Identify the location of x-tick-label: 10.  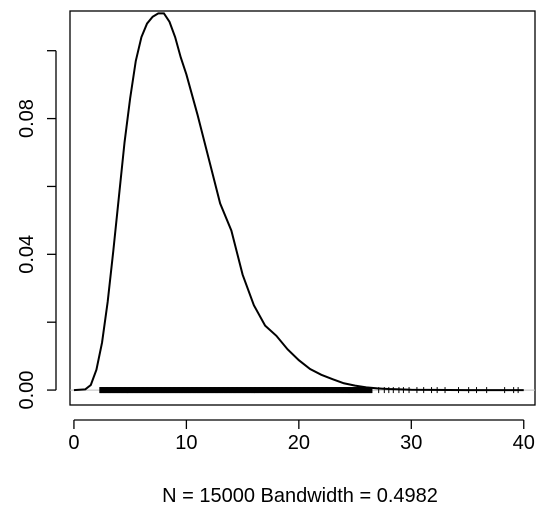
(186, 443).